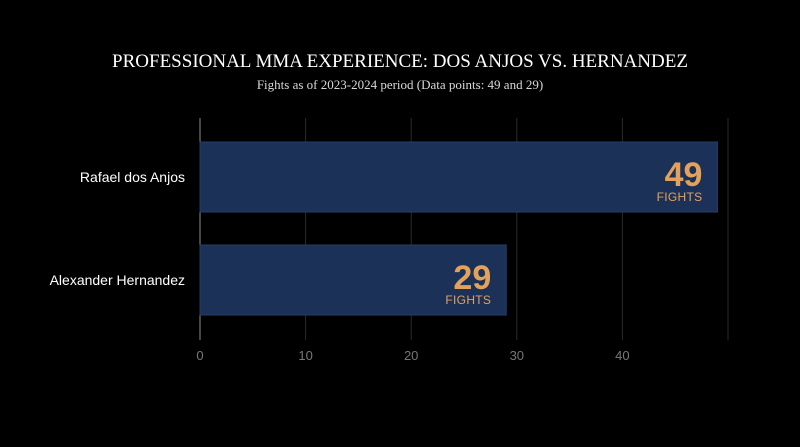 This screenshot has width=800, height=447. What do you see at coordinates (622, 355) in the screenshot?
I see `x-tick-label: 40` at bounding box center [622, 355].